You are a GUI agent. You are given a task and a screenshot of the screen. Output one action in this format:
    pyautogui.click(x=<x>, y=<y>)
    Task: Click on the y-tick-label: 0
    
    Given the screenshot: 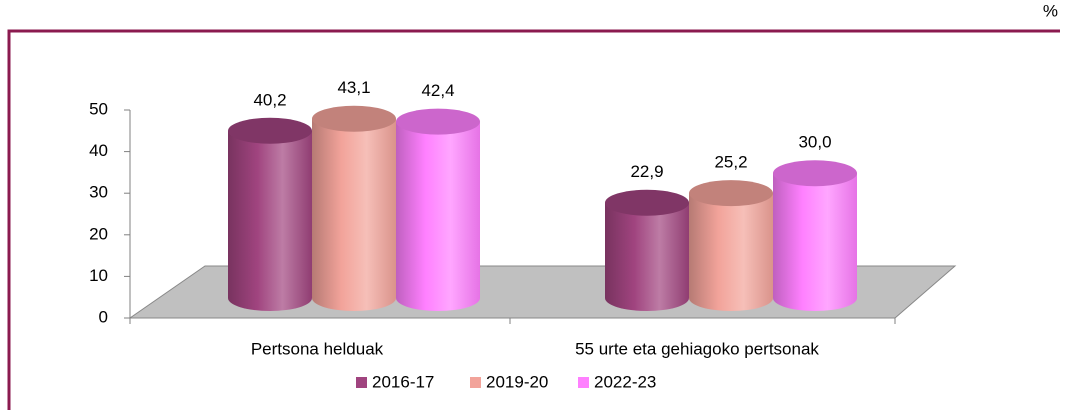 What is the action you would take?
    pyautogui.click(x=103, y=316)
    